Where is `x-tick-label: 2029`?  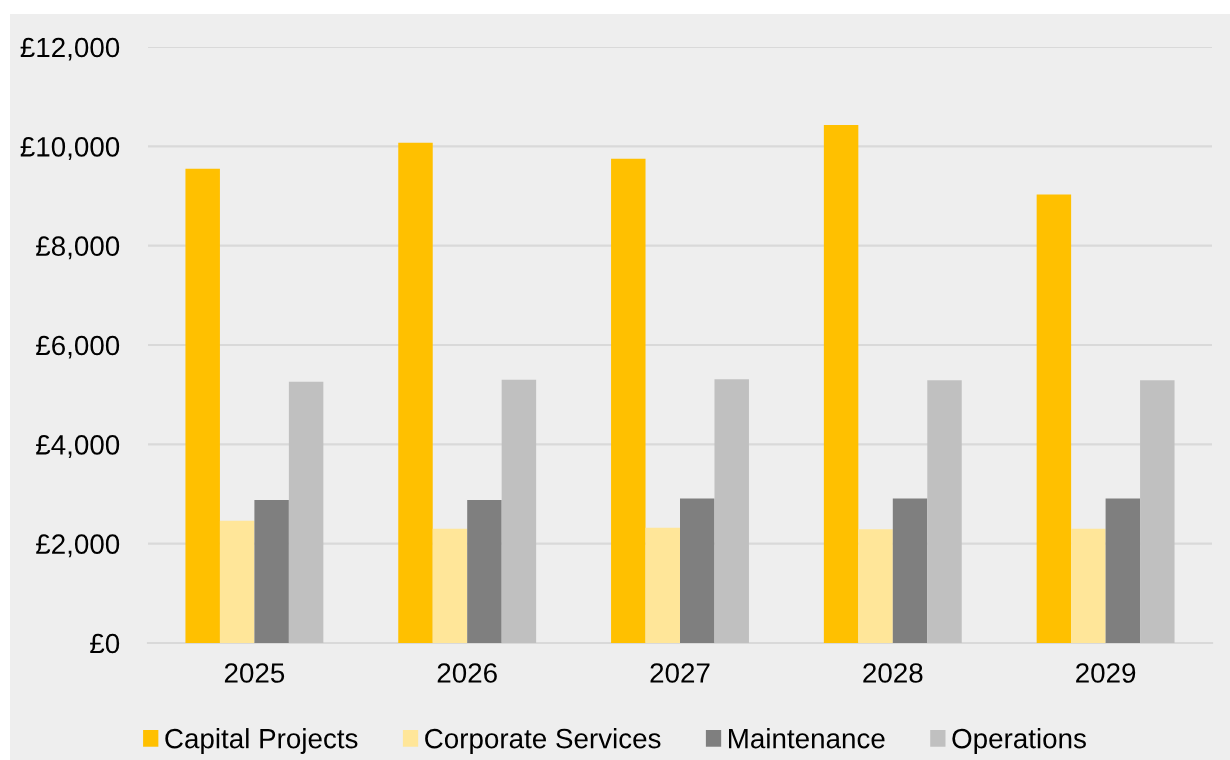 x-tick-label: 2029 is located at coordinates (1106, 673).